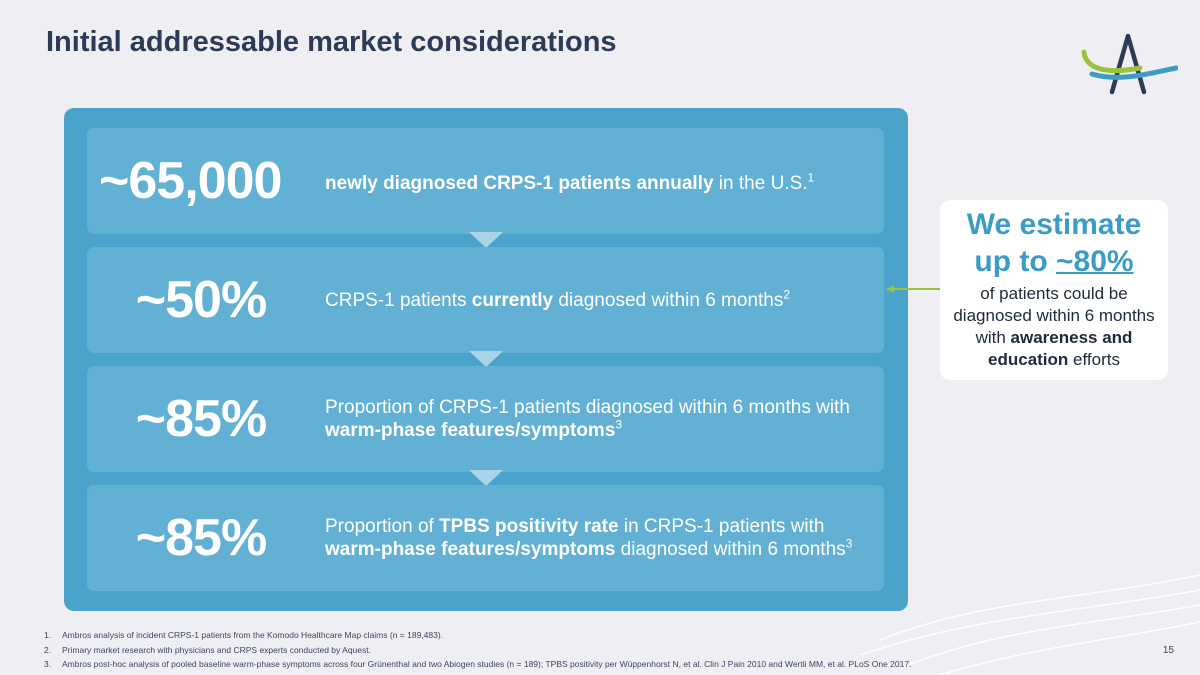 Image resolution: width=1200 pixels, height=675 pixels. I want to click on footnote-ref: 2, so click(787, 294).